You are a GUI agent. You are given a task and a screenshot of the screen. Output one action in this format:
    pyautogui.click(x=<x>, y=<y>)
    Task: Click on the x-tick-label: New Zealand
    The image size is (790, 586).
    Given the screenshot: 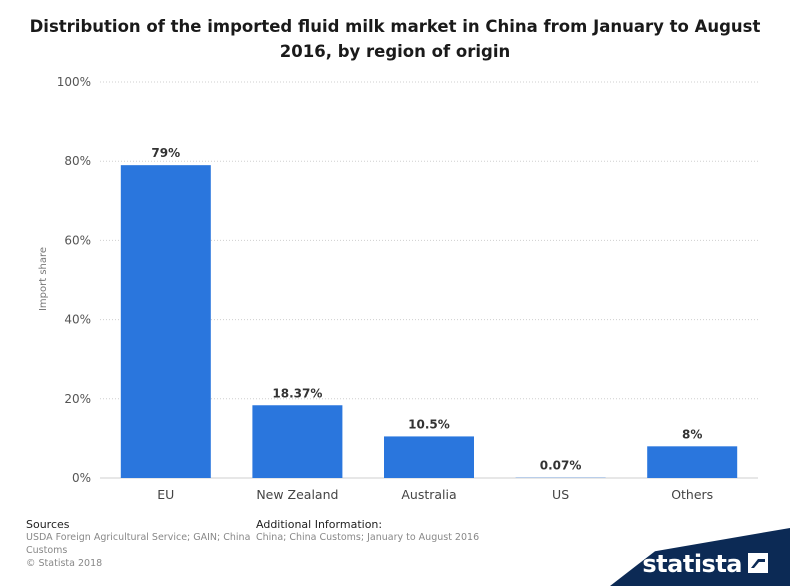 What is the action you would take?
    pyautogui.click(x=297, y=494)
    